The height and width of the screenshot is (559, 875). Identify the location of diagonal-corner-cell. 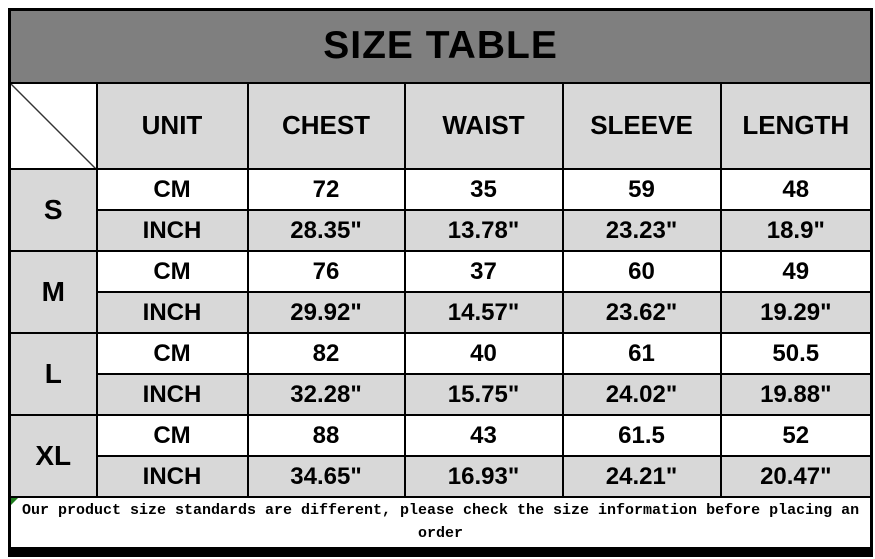
(53, 125).